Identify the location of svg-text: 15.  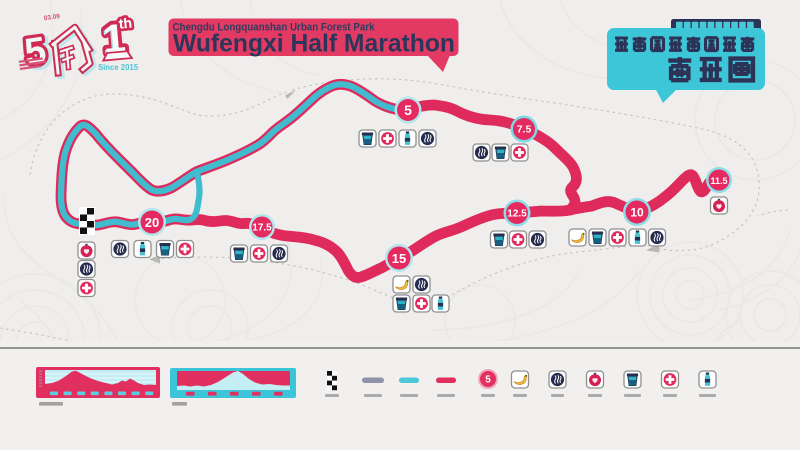
(399, 258).